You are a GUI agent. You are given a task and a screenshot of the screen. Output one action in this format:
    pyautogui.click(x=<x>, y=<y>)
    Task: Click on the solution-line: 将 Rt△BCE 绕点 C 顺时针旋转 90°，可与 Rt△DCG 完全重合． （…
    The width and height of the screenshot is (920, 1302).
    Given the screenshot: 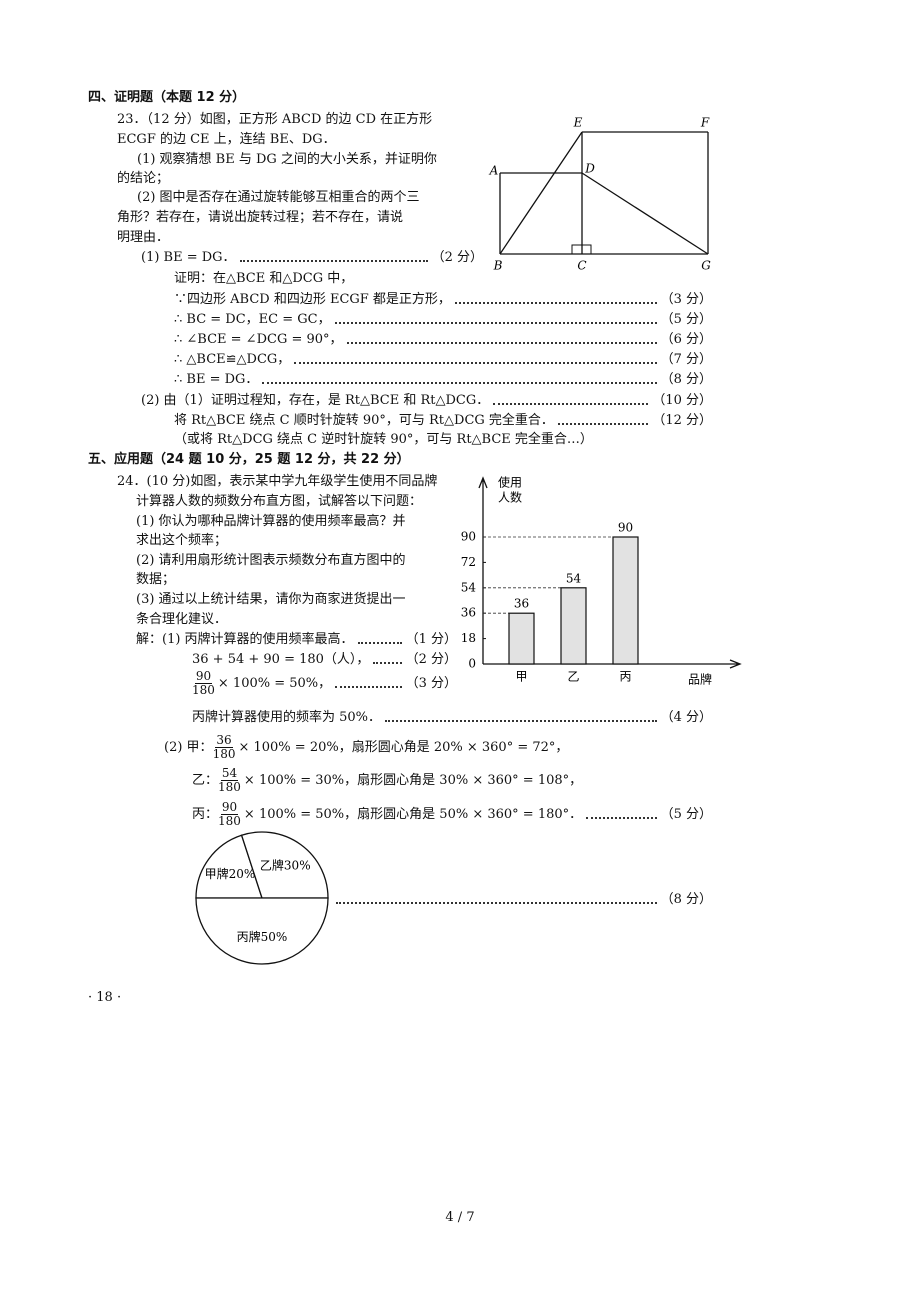 What is the action you would take?
    pyautogui.click(x=443, y=421)
    